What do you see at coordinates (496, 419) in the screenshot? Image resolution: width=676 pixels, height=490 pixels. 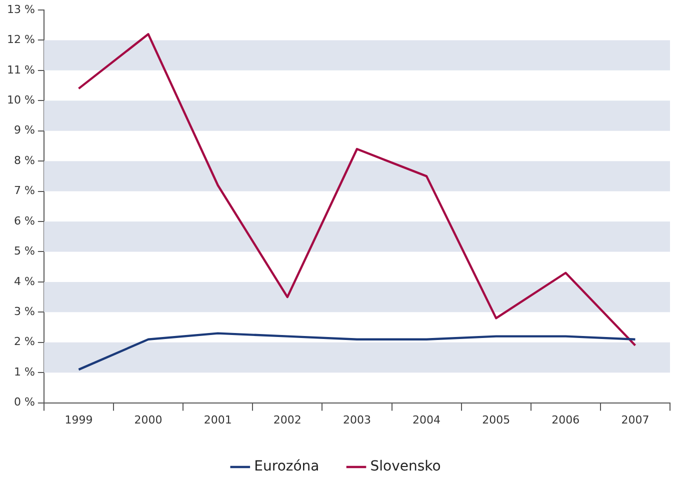 I see `x-tick-label: 2005` at bounding box center [496, 419].